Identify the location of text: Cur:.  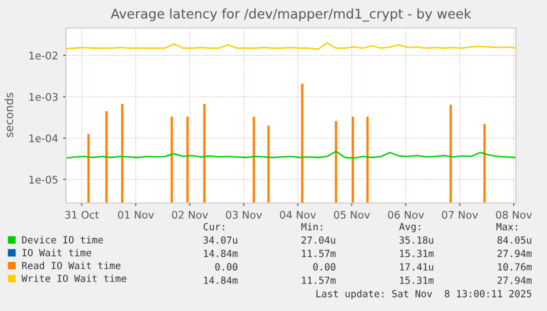
(214, 226).